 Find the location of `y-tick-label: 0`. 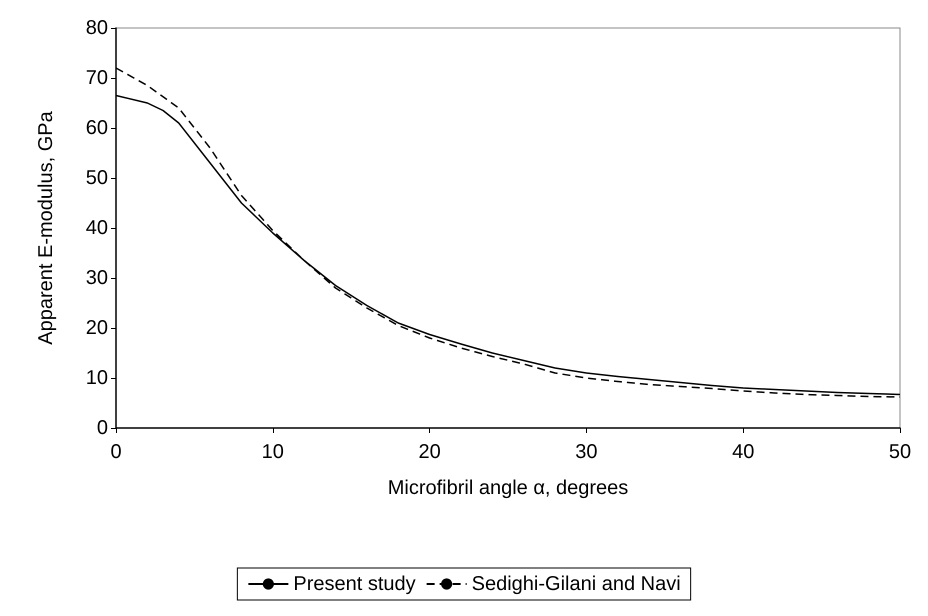

y-tick-label: 0 is located at coordinates (102, 428).